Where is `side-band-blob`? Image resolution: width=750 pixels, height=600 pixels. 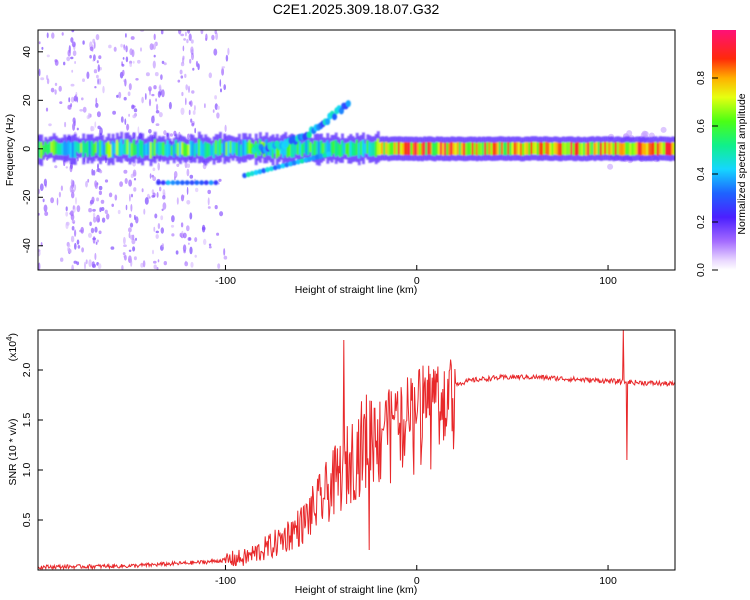
side-band-blob is located at coordinates (211, 183).